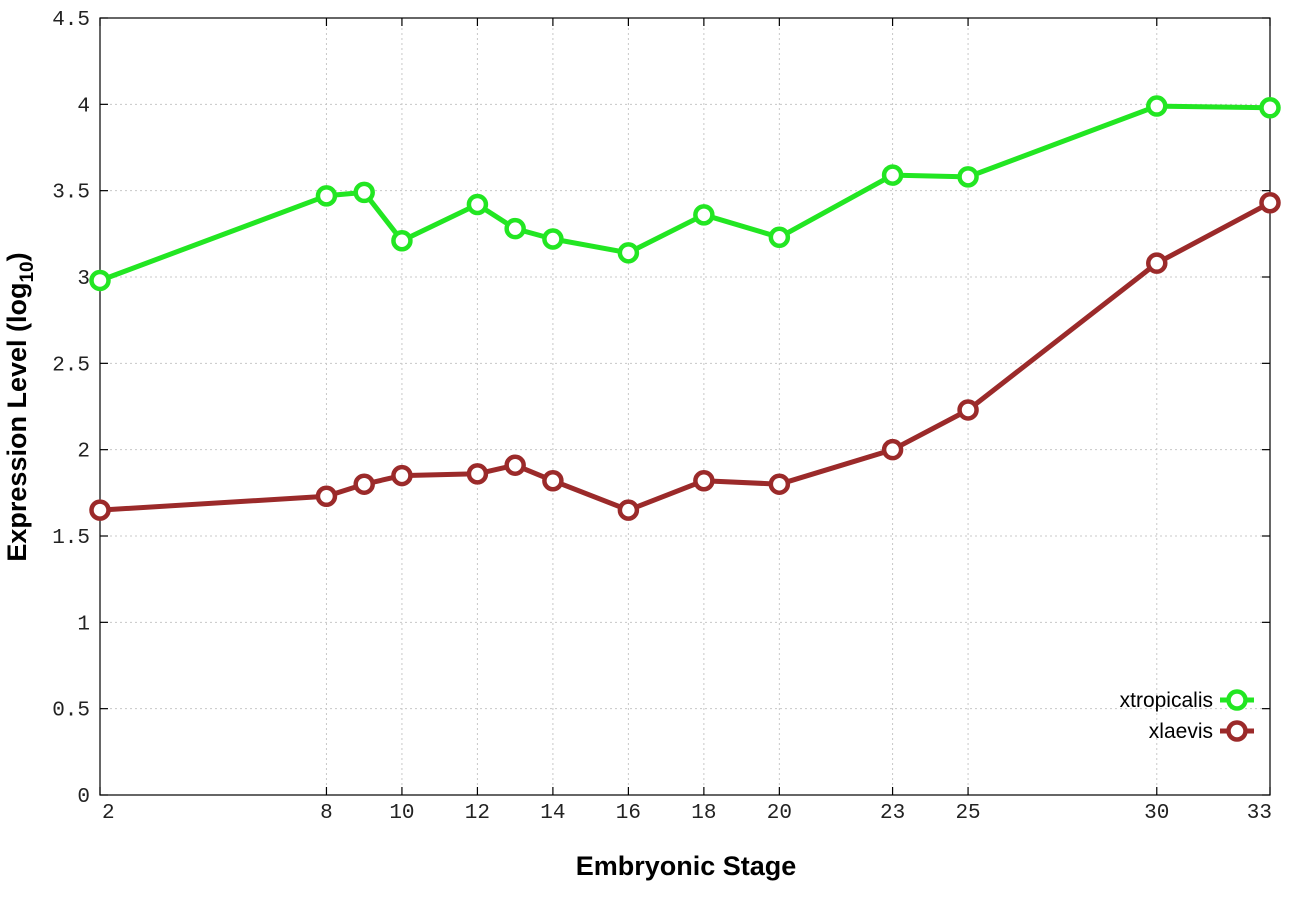 This screenshot has height=907, width=1296. I want to click on x-tick-label: 30, so click(1156, 813).